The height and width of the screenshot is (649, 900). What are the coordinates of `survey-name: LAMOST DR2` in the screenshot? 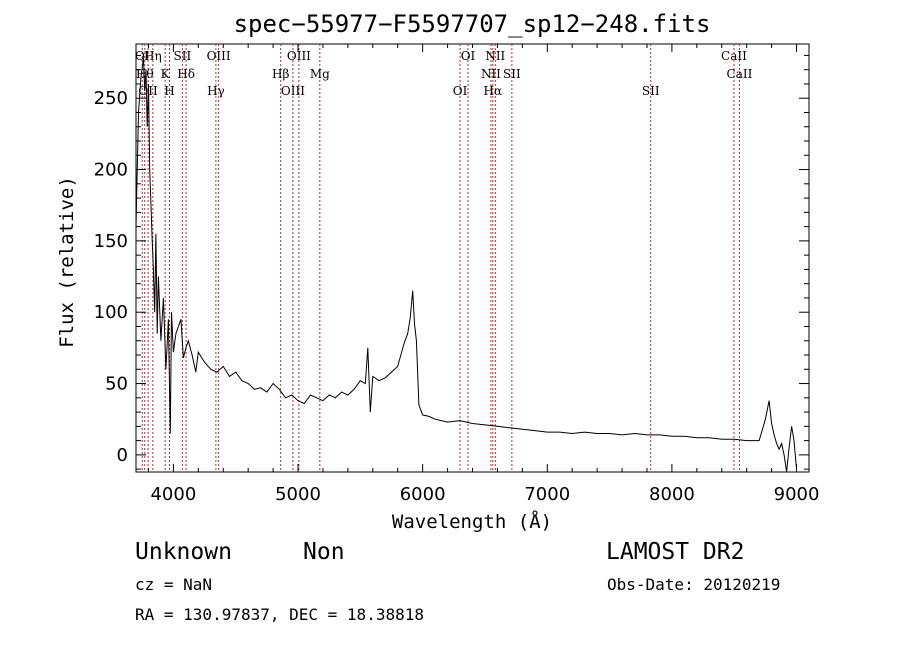 It's located at (675, 552).